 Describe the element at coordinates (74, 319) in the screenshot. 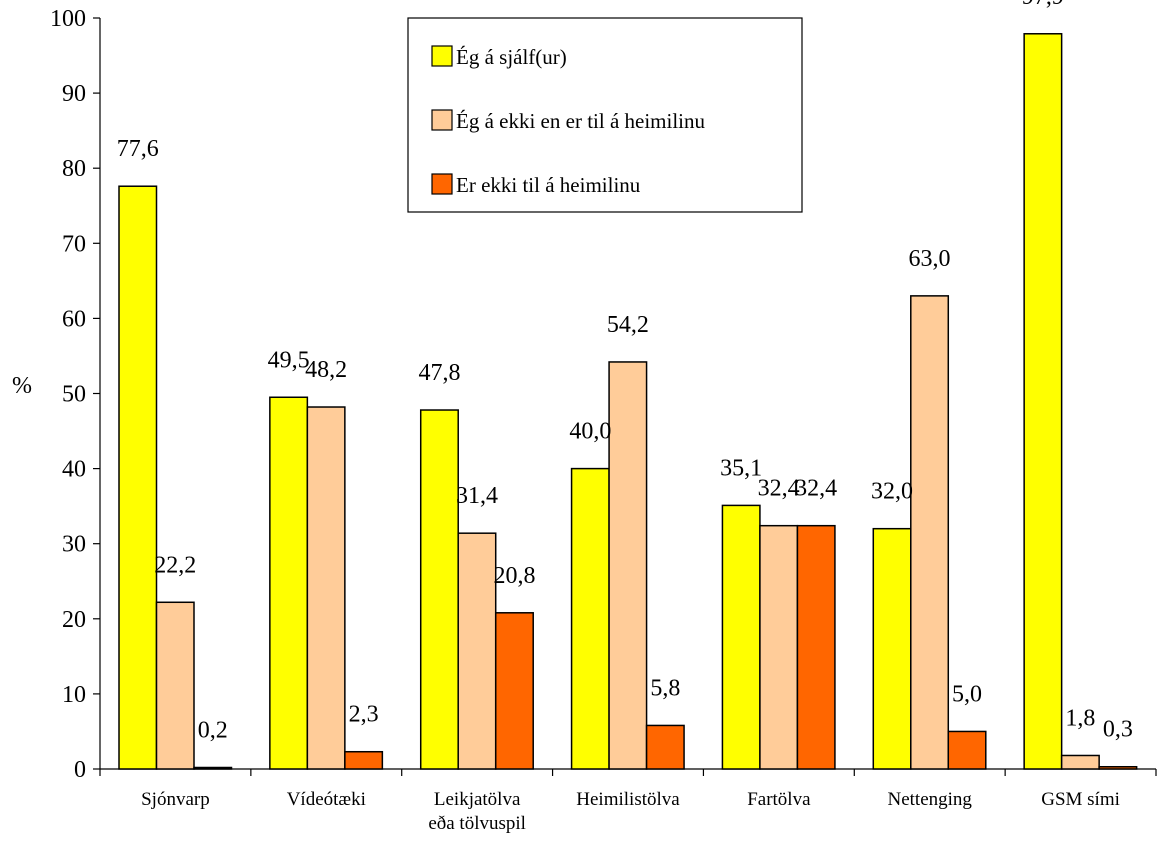

I see `y-tick-label: 60` at that location.